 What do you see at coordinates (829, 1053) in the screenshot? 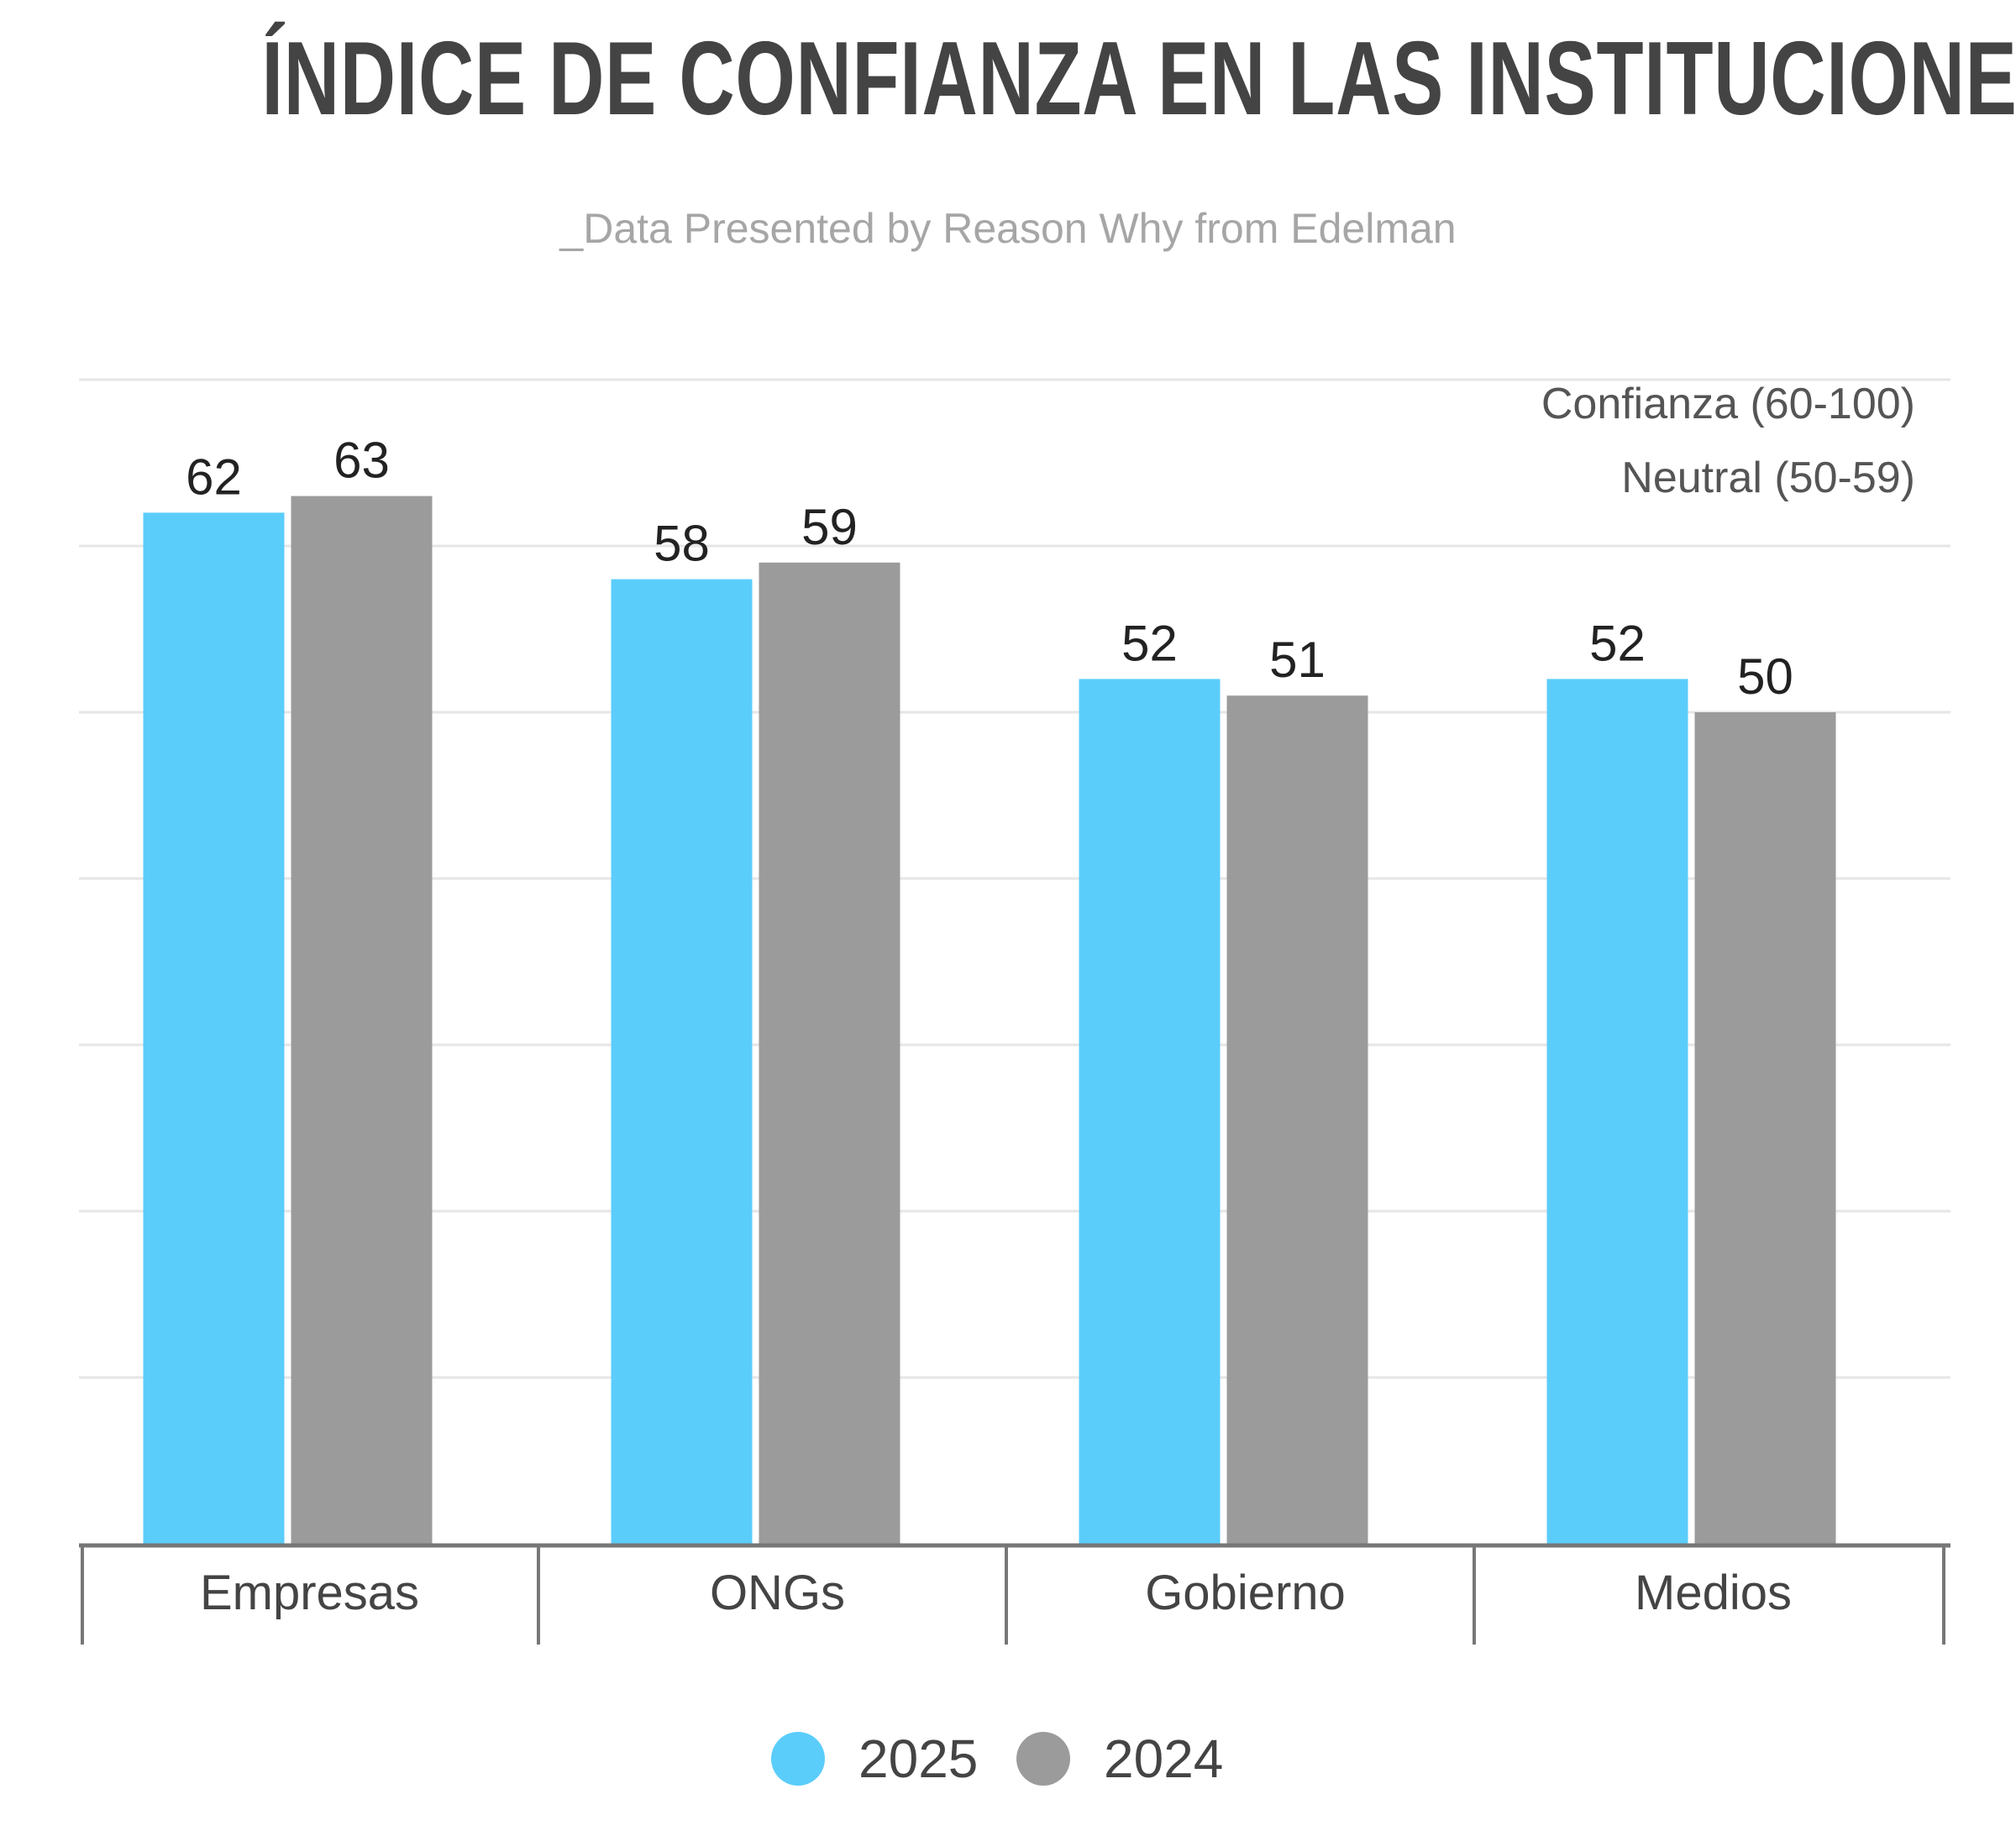
I see `bar-2024-ongs` at bounding box center [829, 1053].